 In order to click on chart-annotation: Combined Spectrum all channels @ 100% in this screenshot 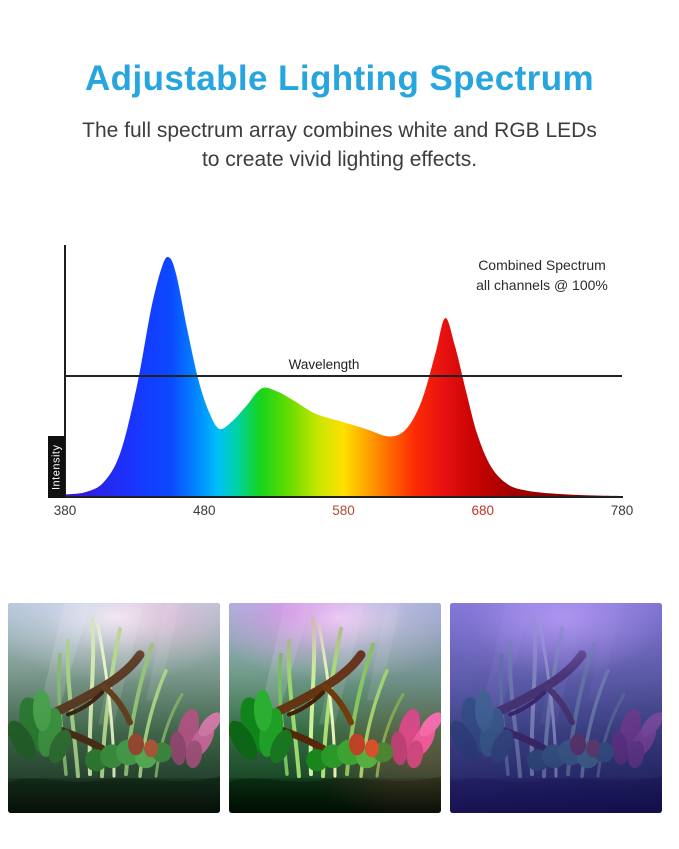, I will do `click(542, 275)`.